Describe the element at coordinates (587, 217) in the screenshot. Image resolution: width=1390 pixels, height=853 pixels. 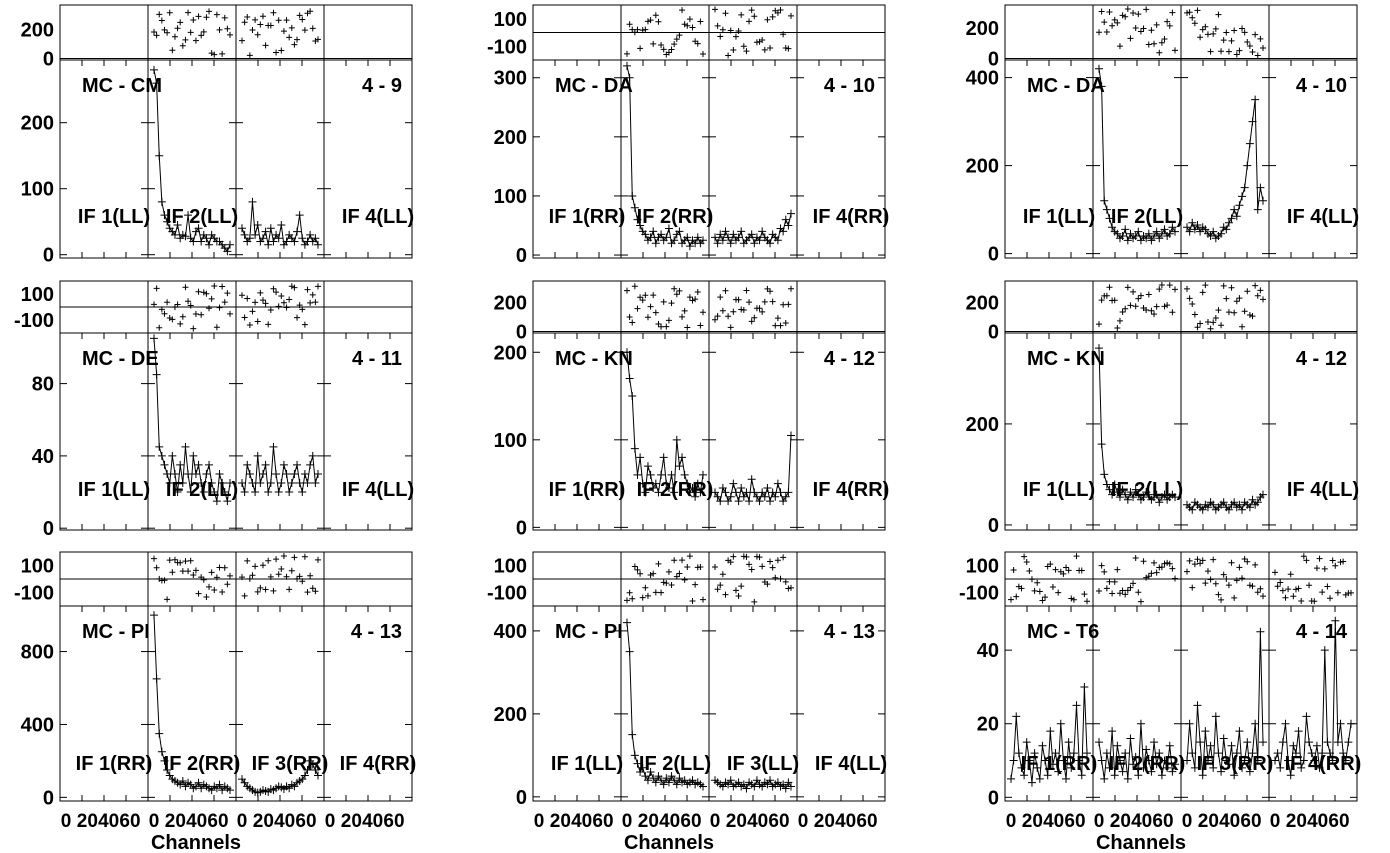
I see `if-label: IF 1(RR)` at that location.